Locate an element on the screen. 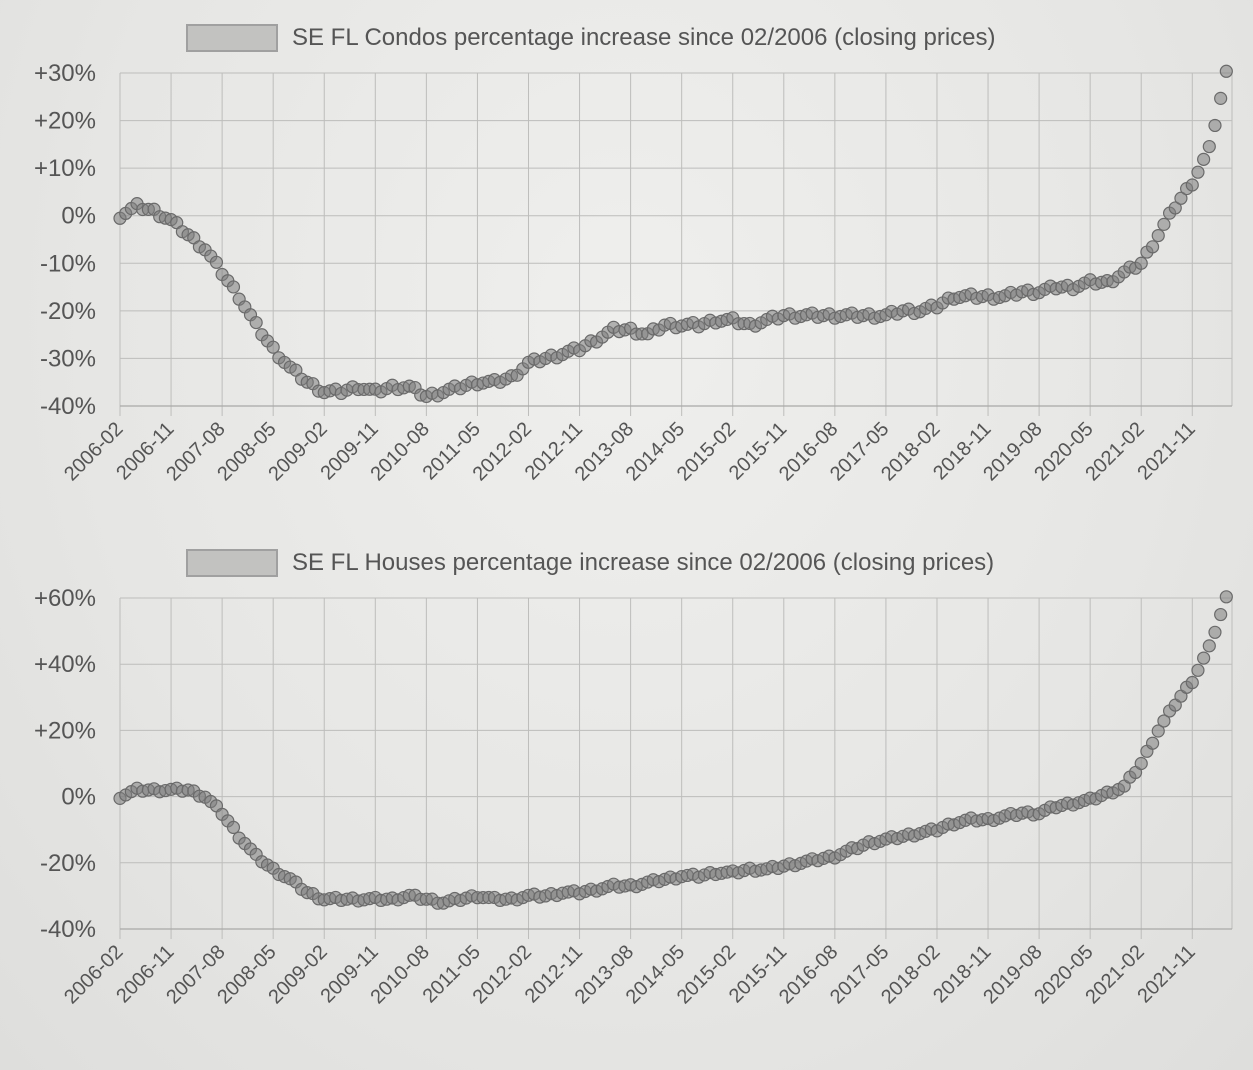 This screenshot has width=1253, height=1070. y-tick-label: +40% is located at coordinates (65, 664).